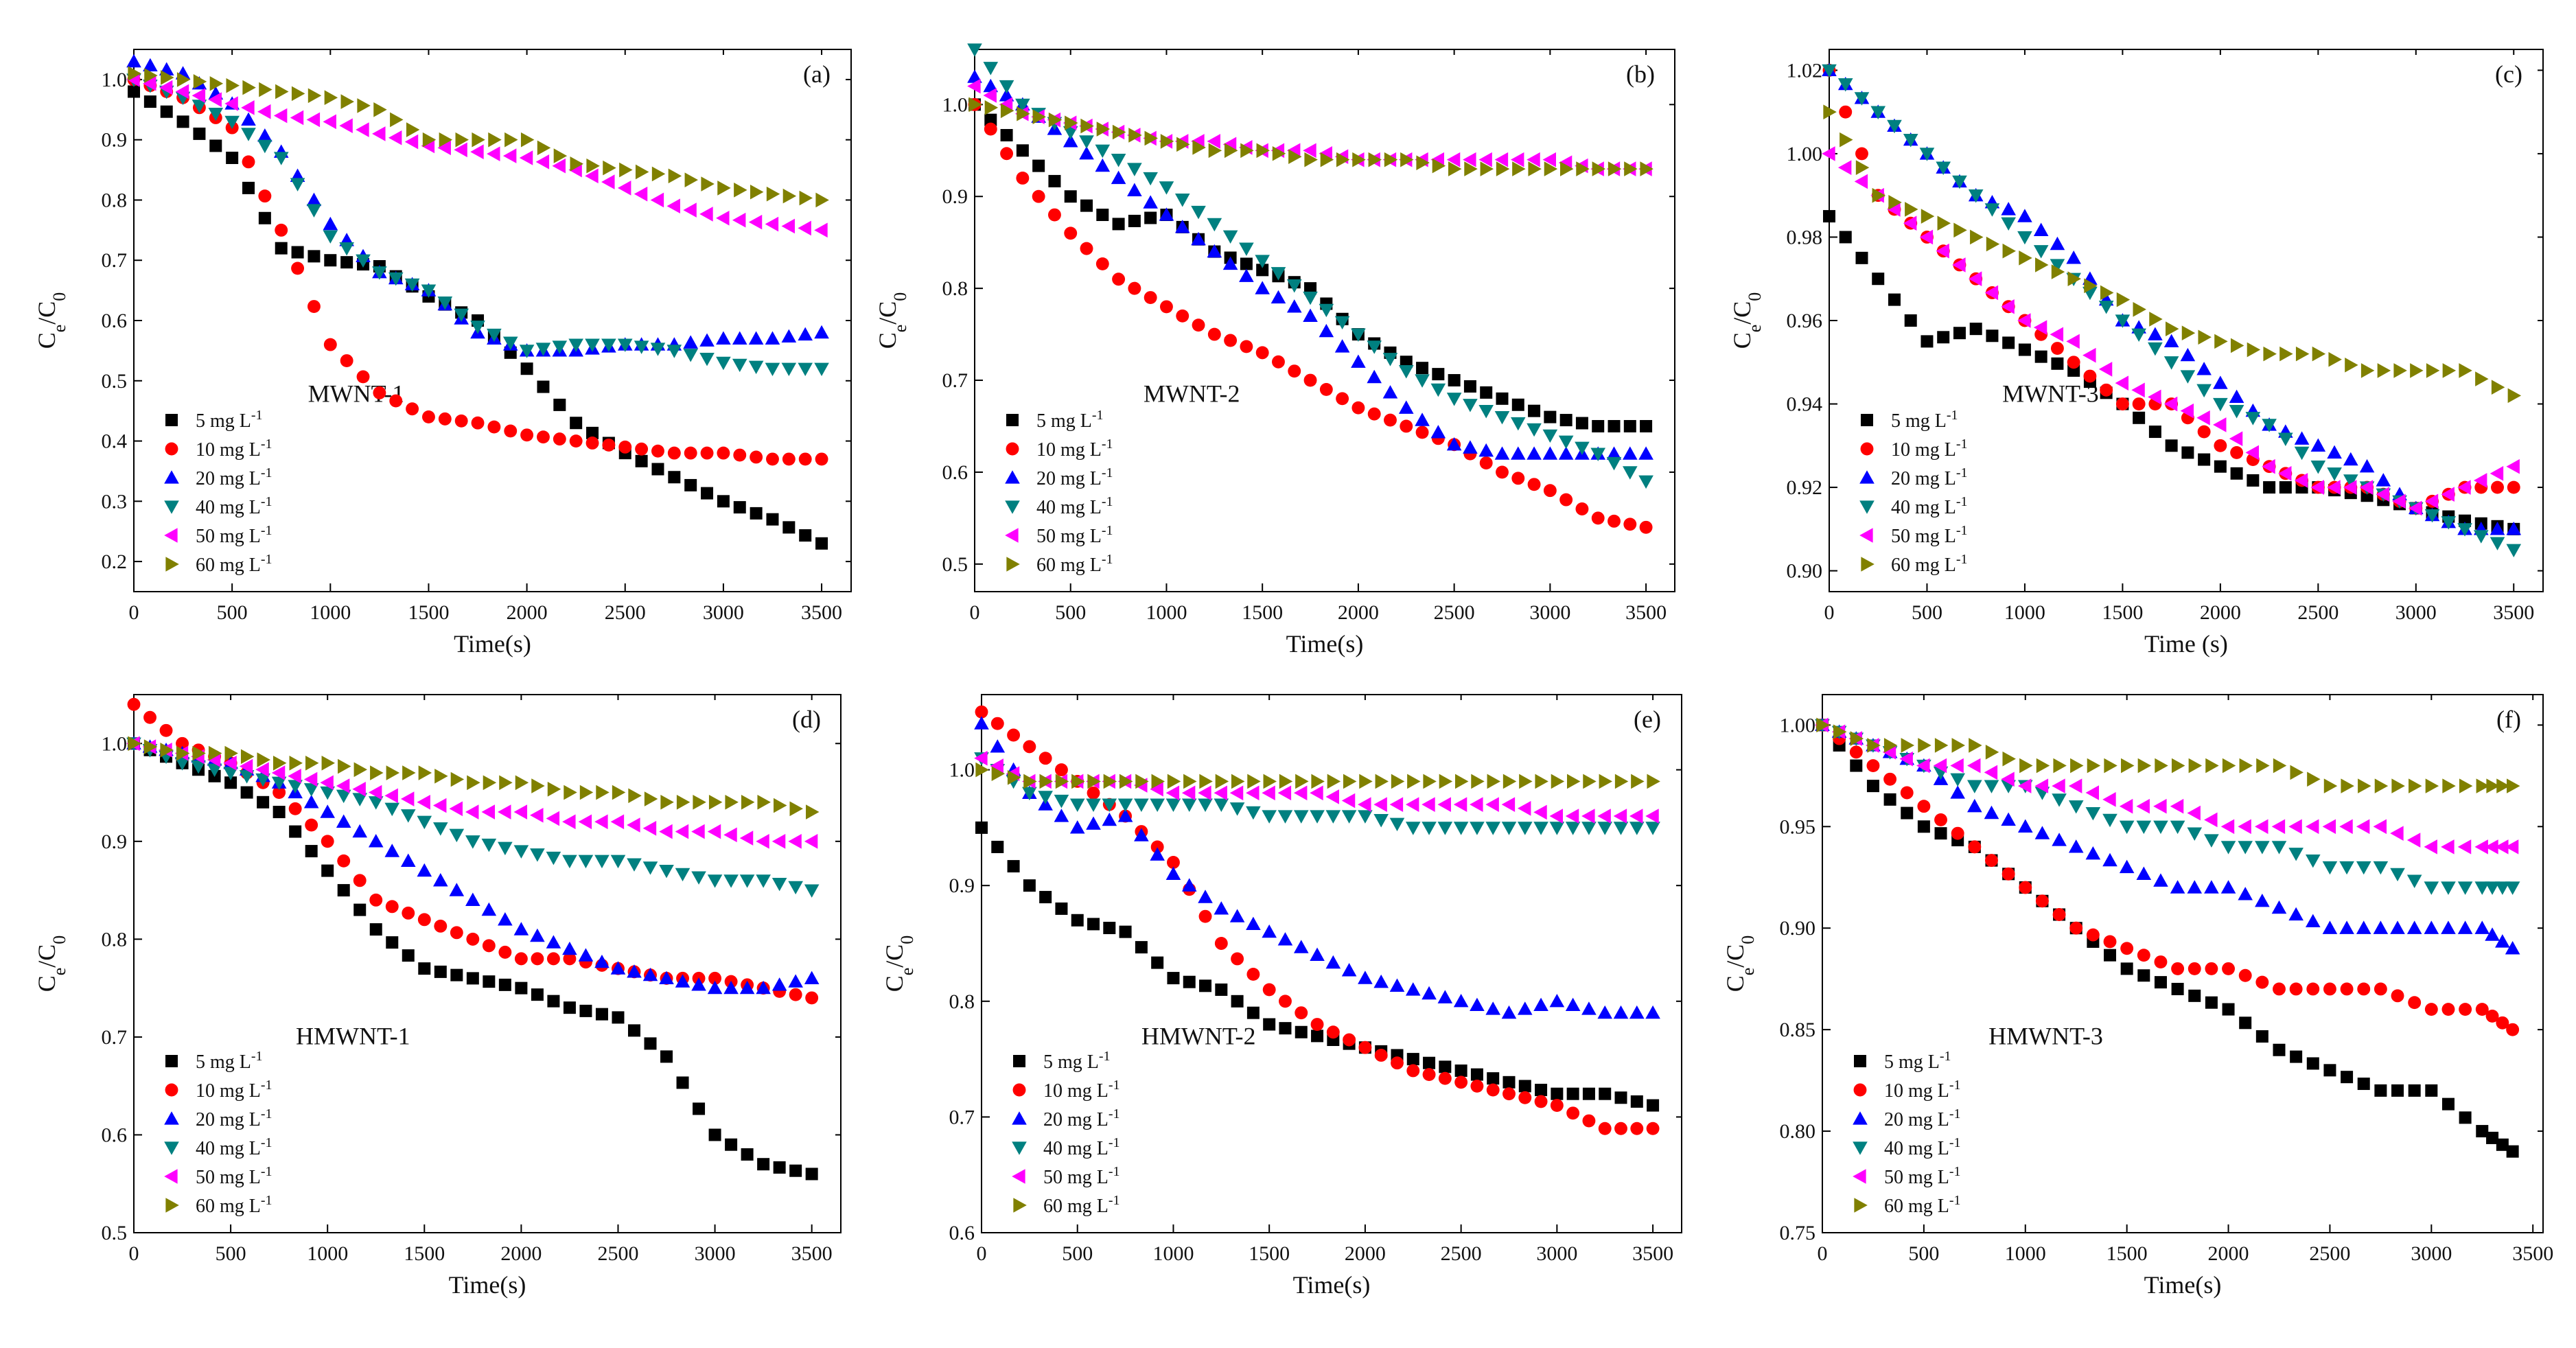 The image size is (2576, 1348). What do you see at coordinates (2024, 612) in the screenshot?
I see `x-tick-label: 1000` at bounding box center [2024, 612].